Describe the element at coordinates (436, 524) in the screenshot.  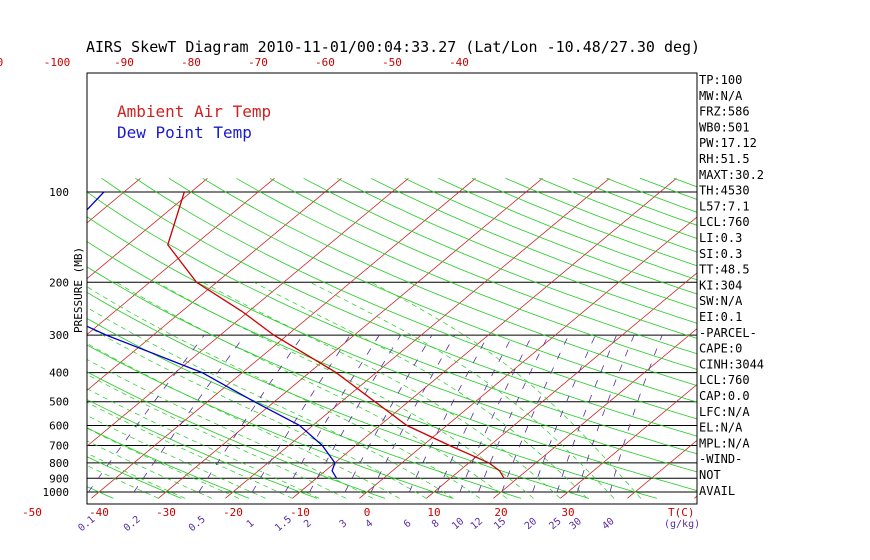
I see `mixing-ratio-tick-label: 8` at that location.